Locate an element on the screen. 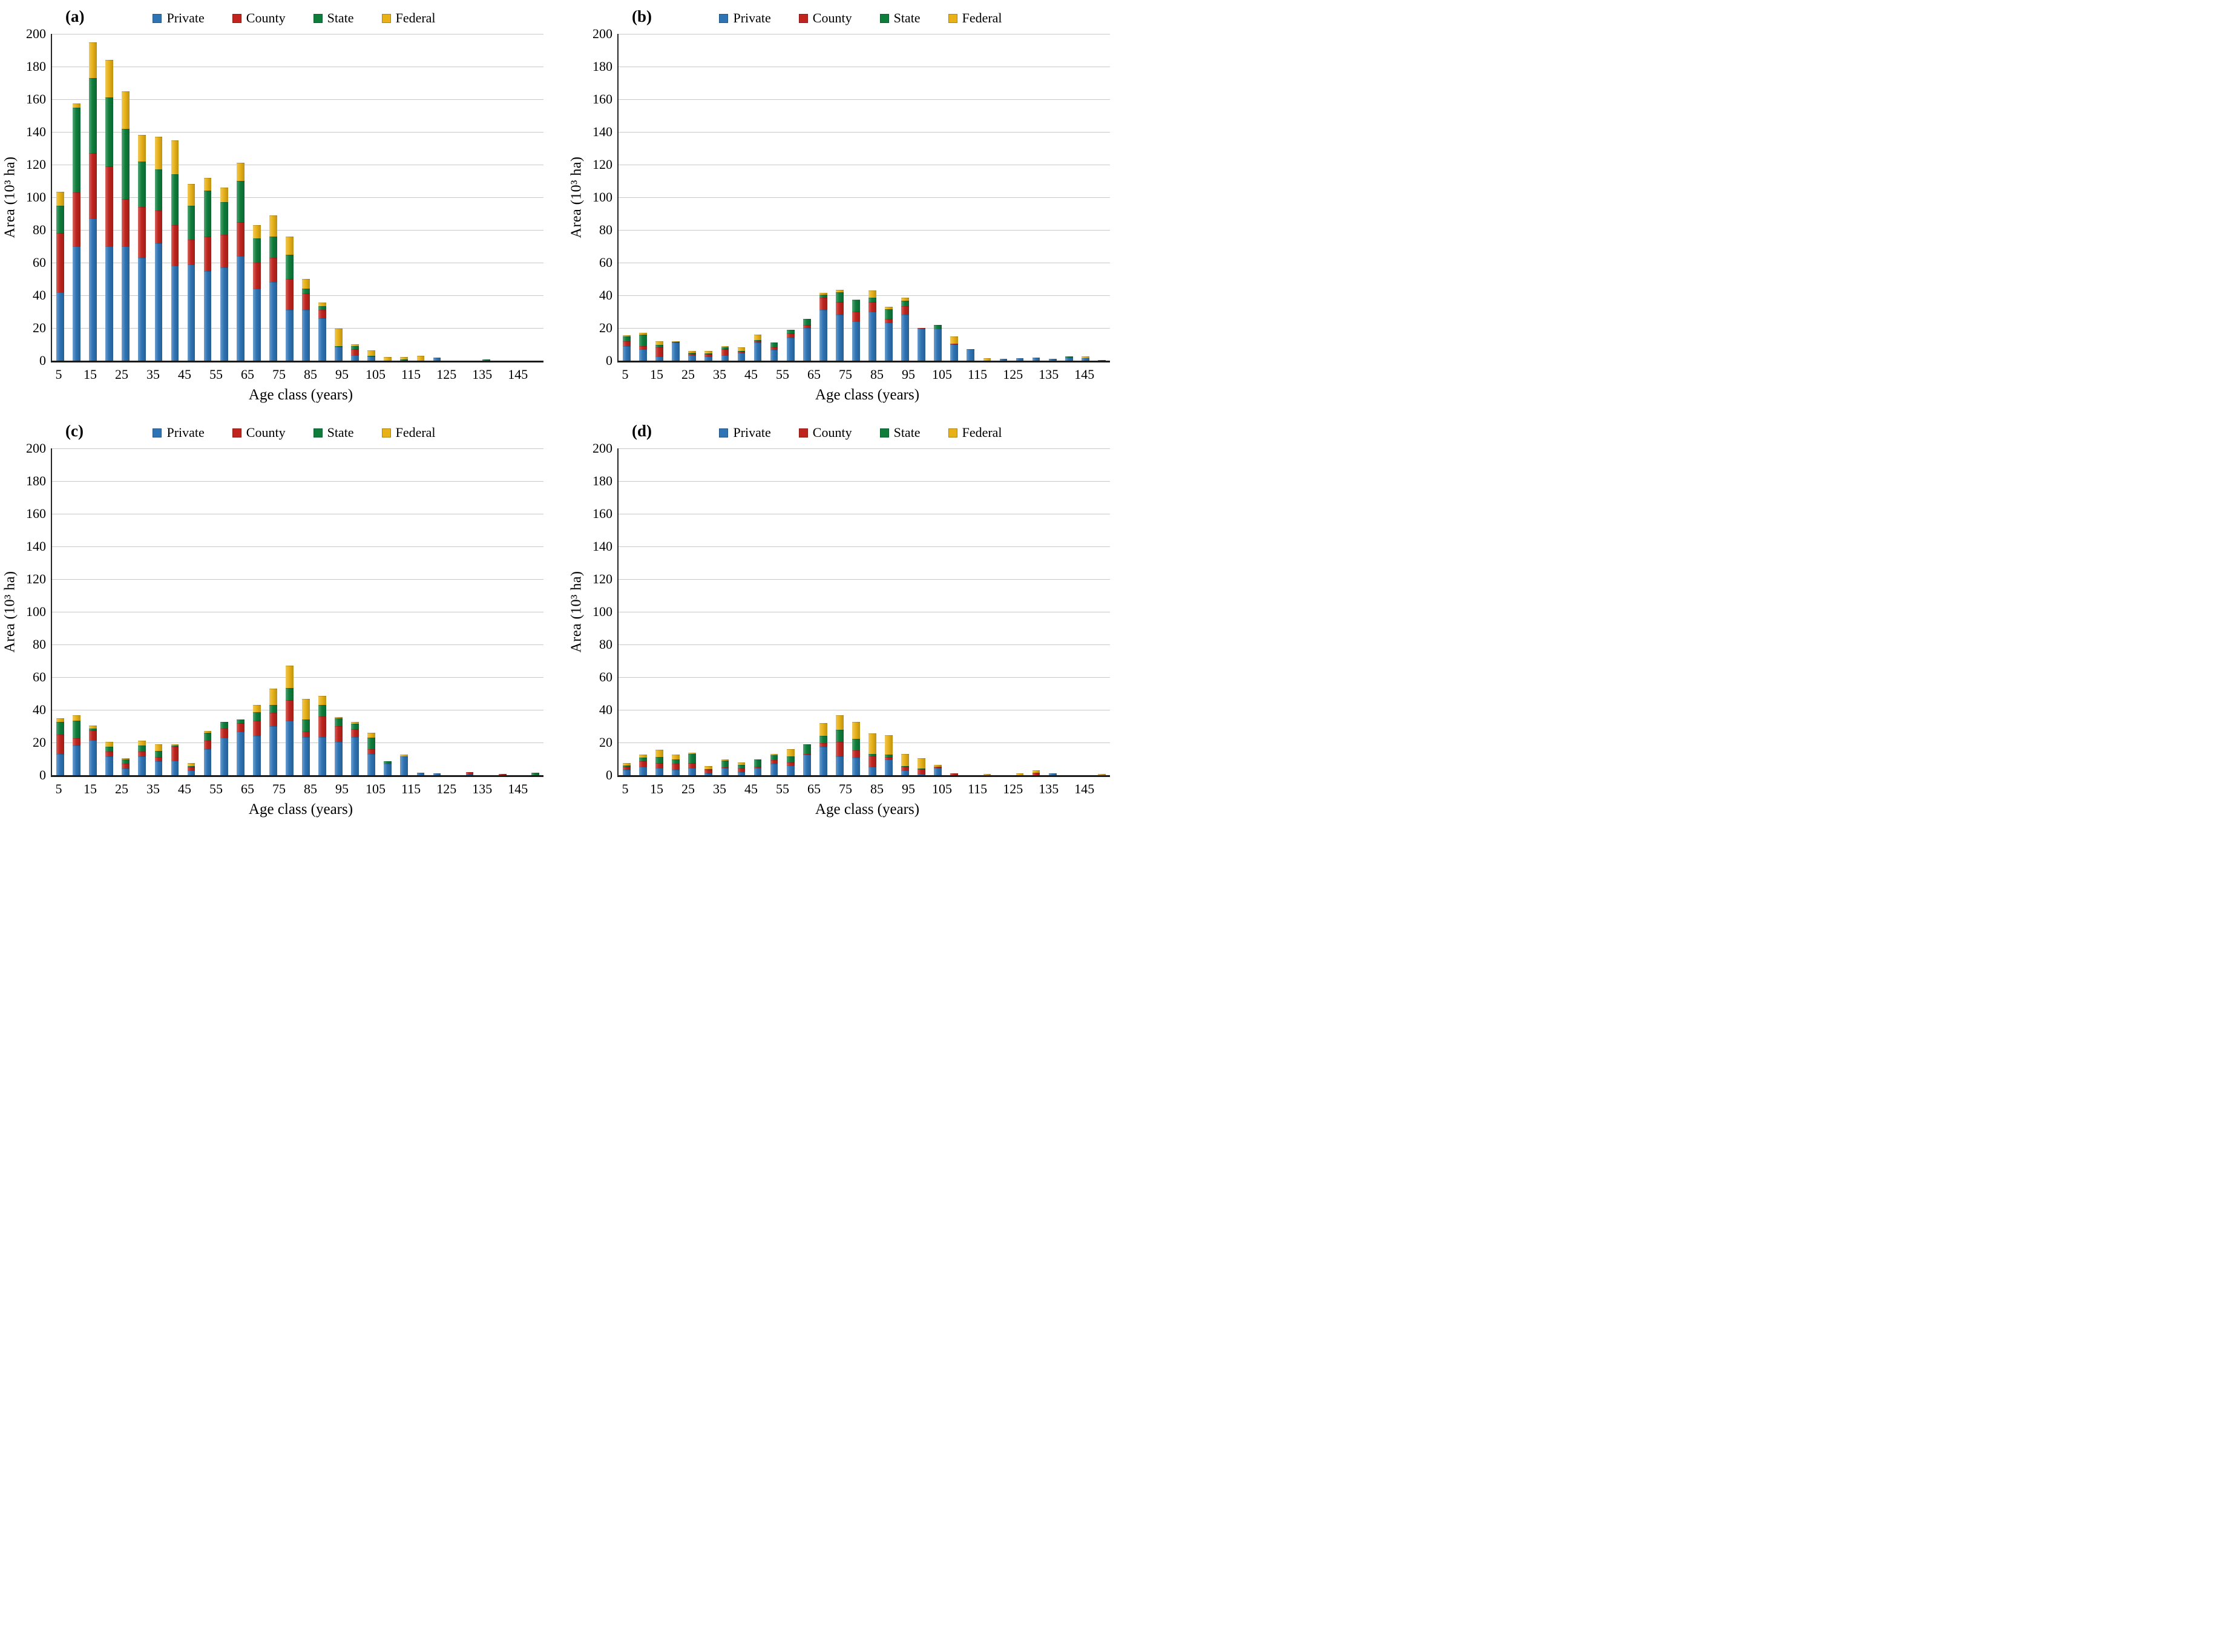 The height and width of the screenshot is (1652, 2229). legend-swatch-state-icon is located at coordinates (884, 18).